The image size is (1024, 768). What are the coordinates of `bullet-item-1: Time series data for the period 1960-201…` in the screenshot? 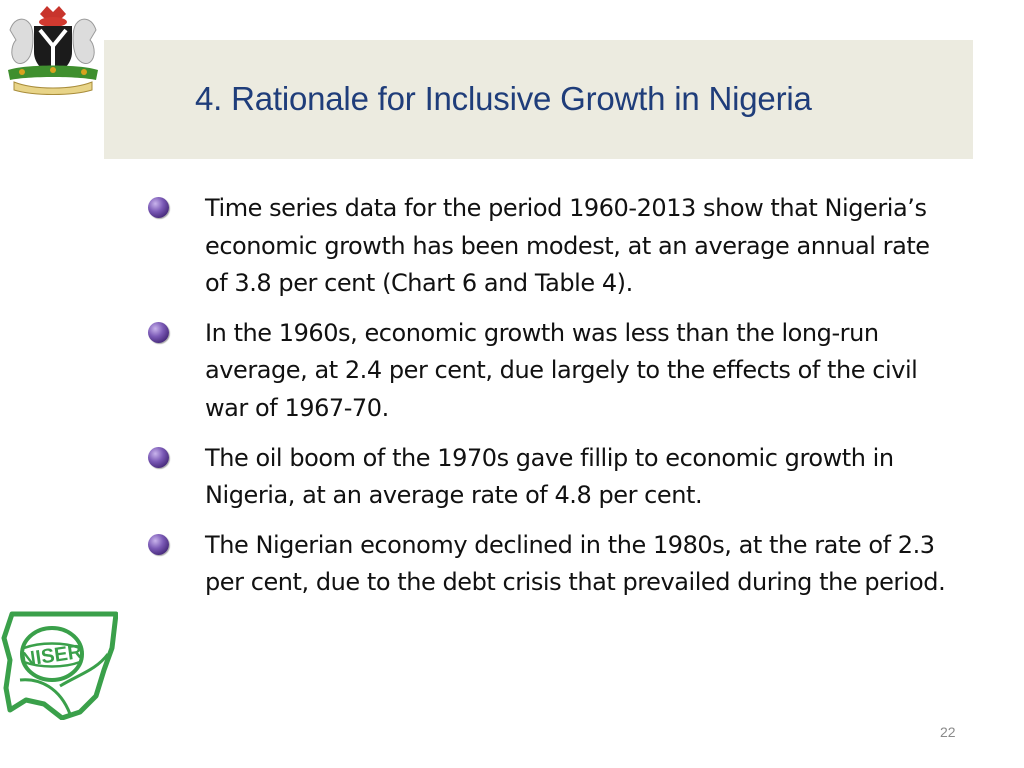 It's located at (553, 246).